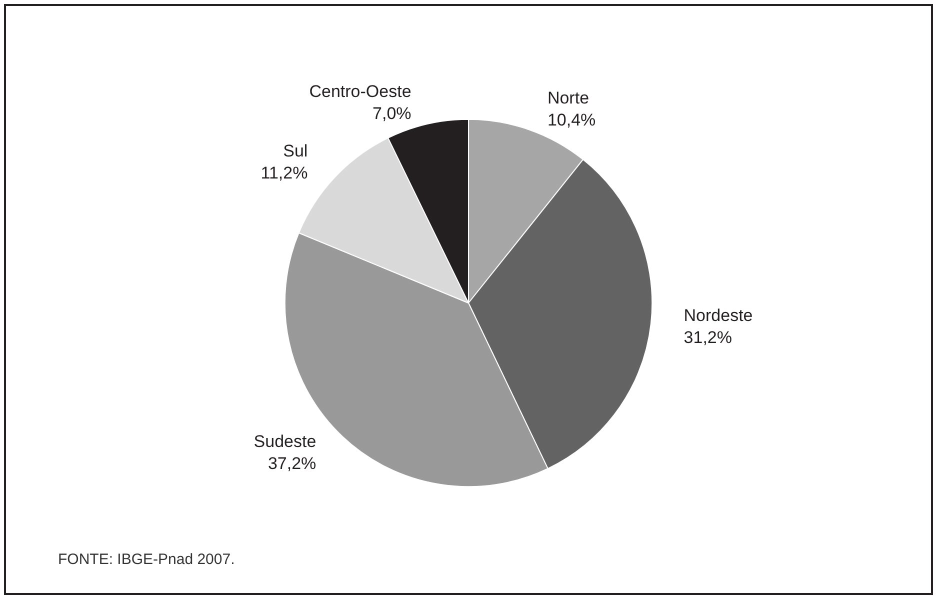  Describe the element at coordinates (360, 92) in the screenshot. I see `slice-label: Centro-Oeste` at that location.